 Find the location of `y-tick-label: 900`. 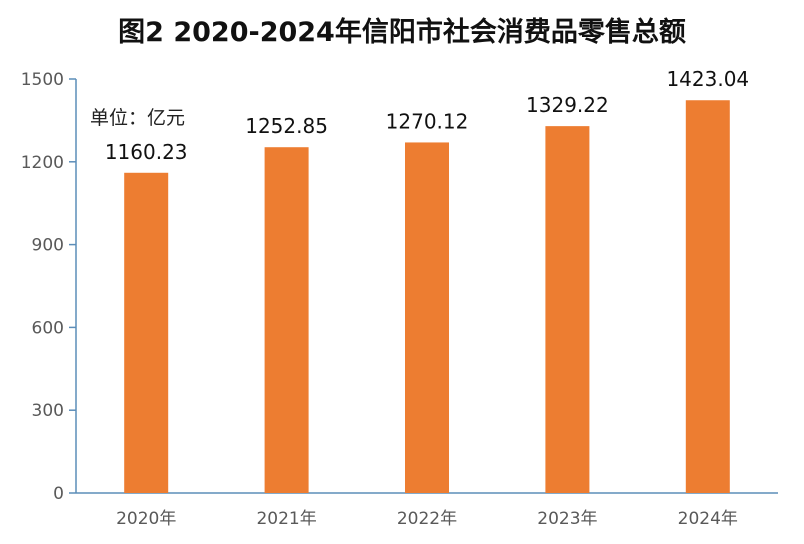

y-tick-label: 900 is located at coordinates (48, 246).